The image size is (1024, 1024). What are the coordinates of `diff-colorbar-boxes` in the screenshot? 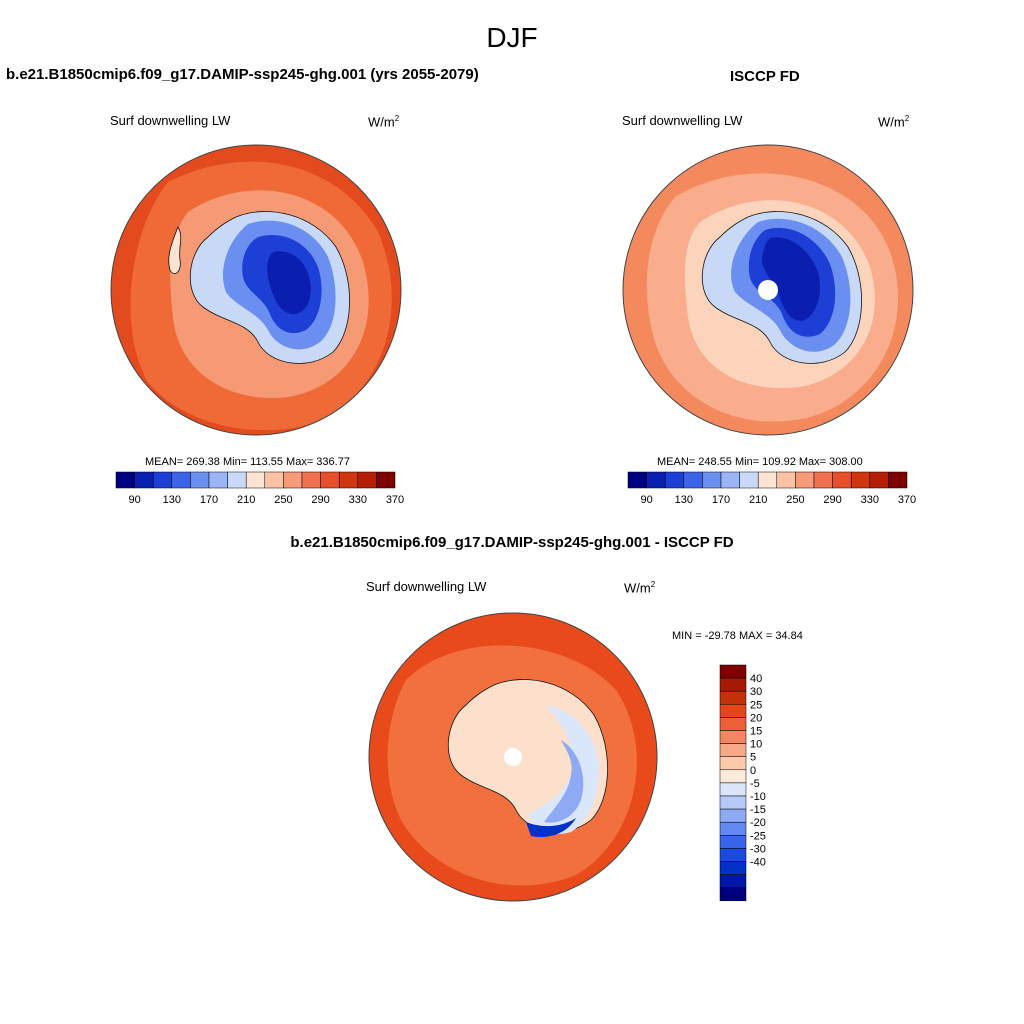 It's located at (733, 783).